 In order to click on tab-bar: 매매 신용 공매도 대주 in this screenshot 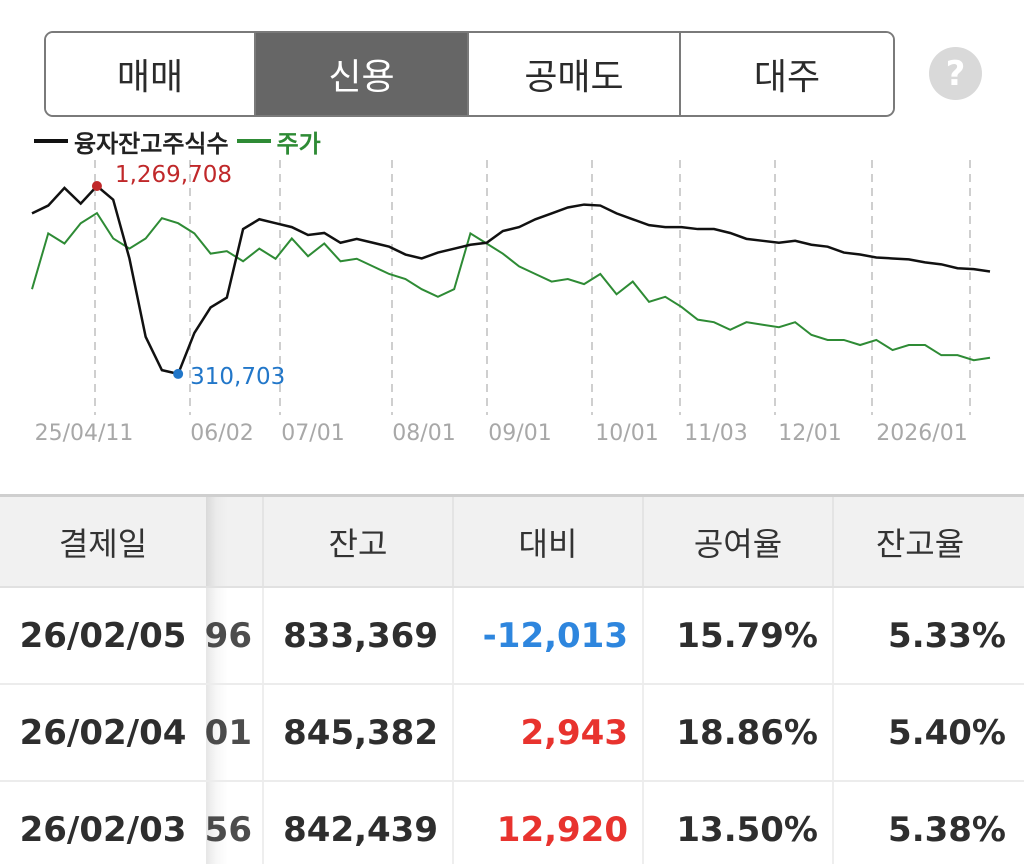, I will do `click(469, 74)`.